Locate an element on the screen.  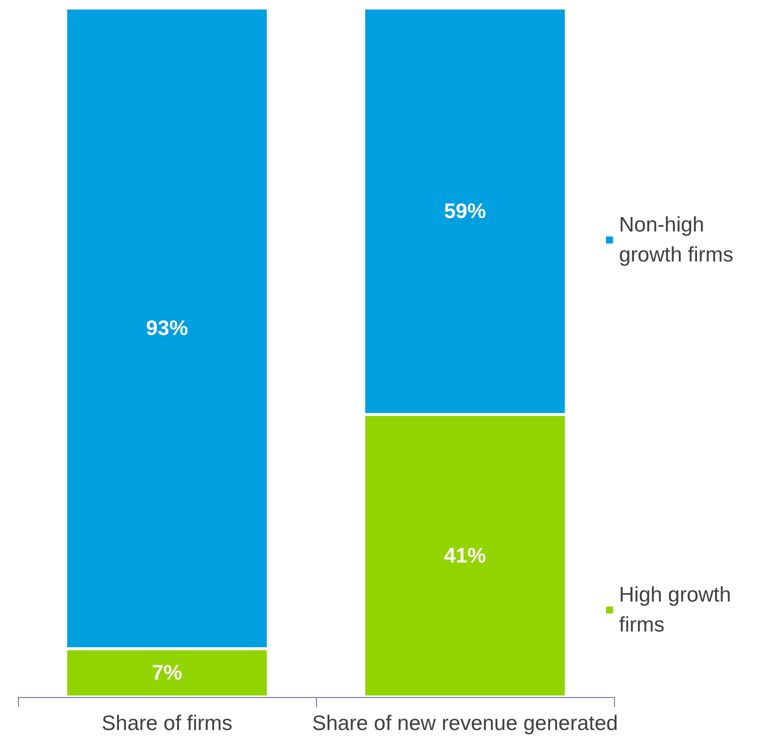
x-tick-label: Share of firms is located at coordinates (167, 723).